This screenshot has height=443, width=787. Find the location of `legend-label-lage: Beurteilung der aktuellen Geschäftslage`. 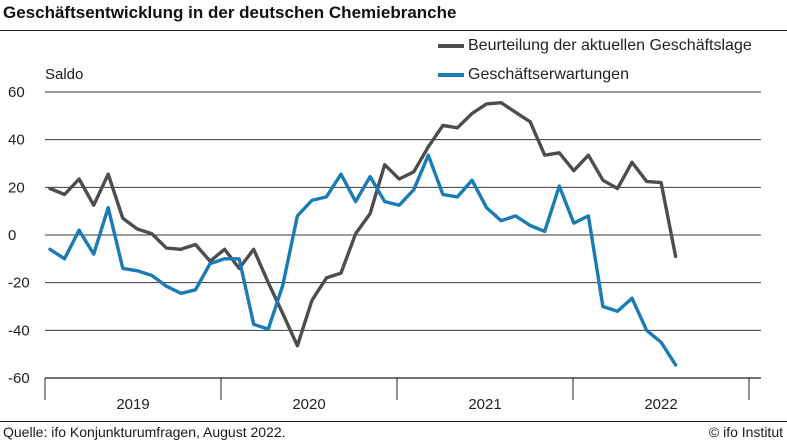

legend-label-lage: Beurteilung der aktuellen Geschäftslage is located at coordinates (610, 45).